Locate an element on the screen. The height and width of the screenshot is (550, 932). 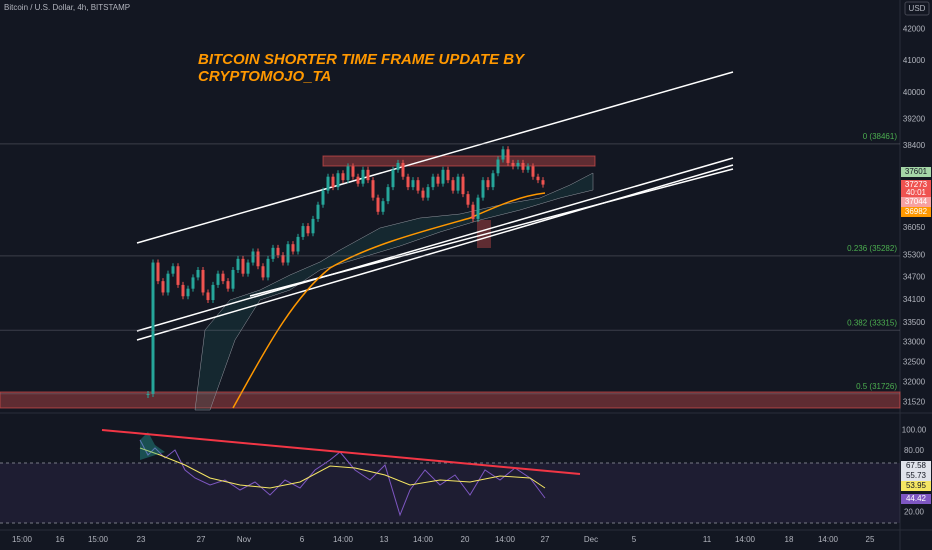
time-tick-label: 15:00 is located at coordinates (98, 539).